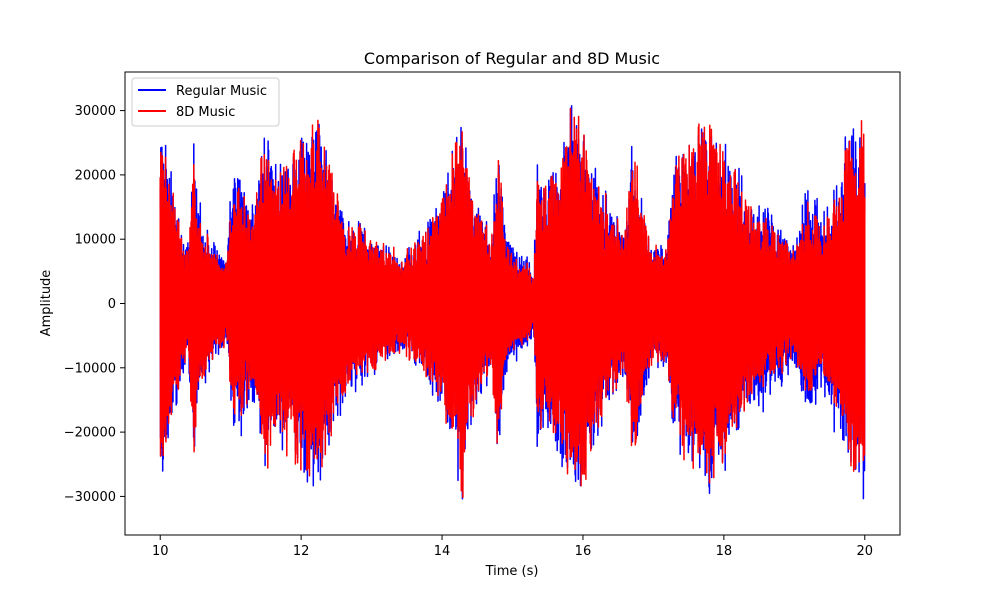  I want to click on y-tick-label: −30000, so click(90, 497).